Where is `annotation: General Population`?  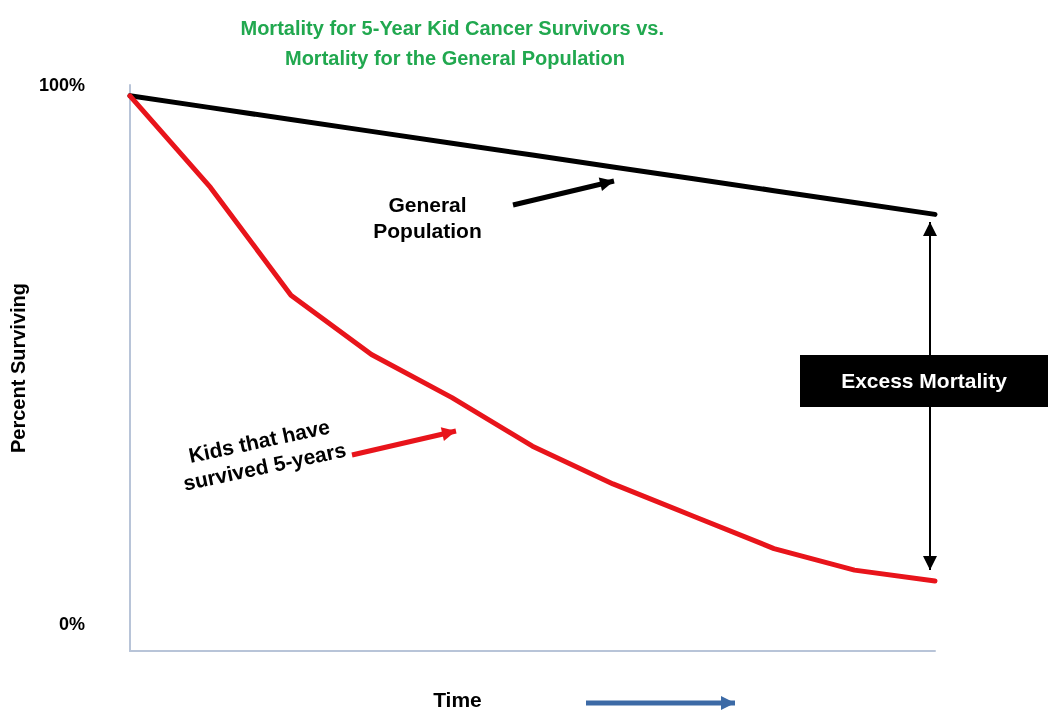
annotation: General Population is located at coordinates (427, 218).